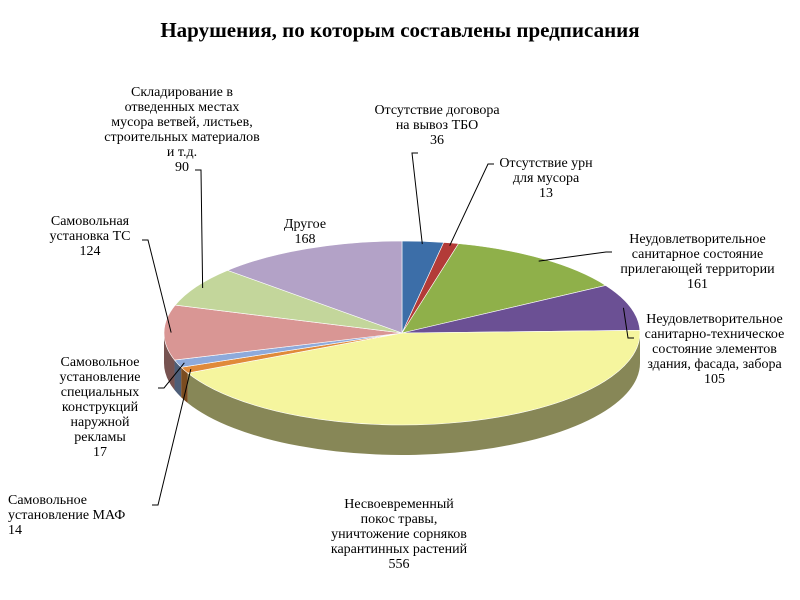  I want to click on slice-label-2-value: 161, so click(697, 284).